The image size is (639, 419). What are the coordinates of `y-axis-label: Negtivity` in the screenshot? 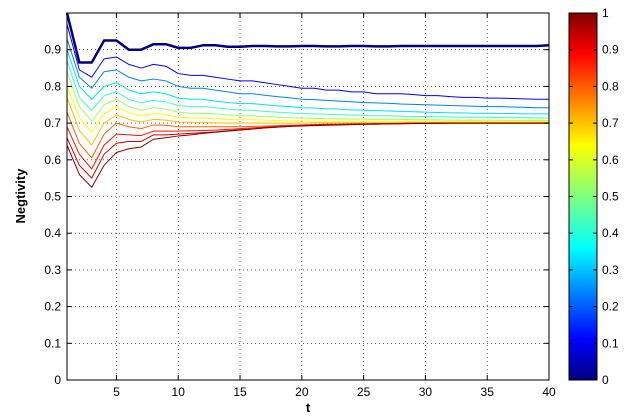 It's located at (20, 196).